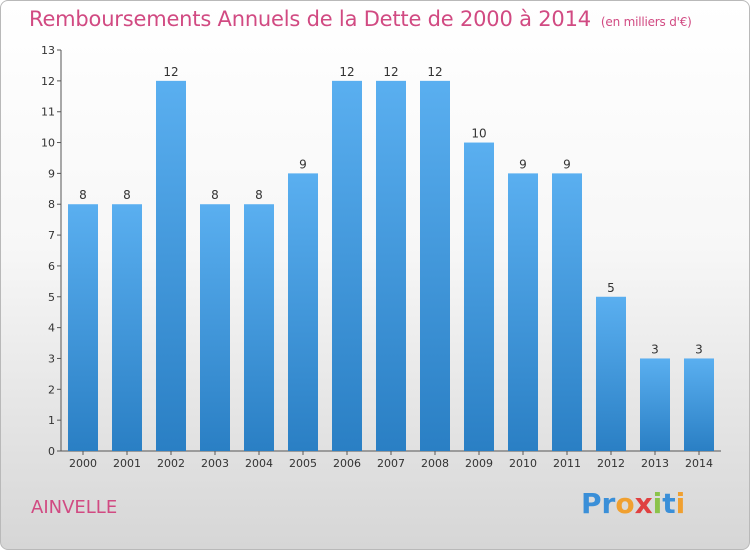 The height and width of the screenshot is (550, 750). What do you see at coordinates (48, 50) in the screenshot?
I see `y-tick-label: 13` at bounding box center [48, 50].